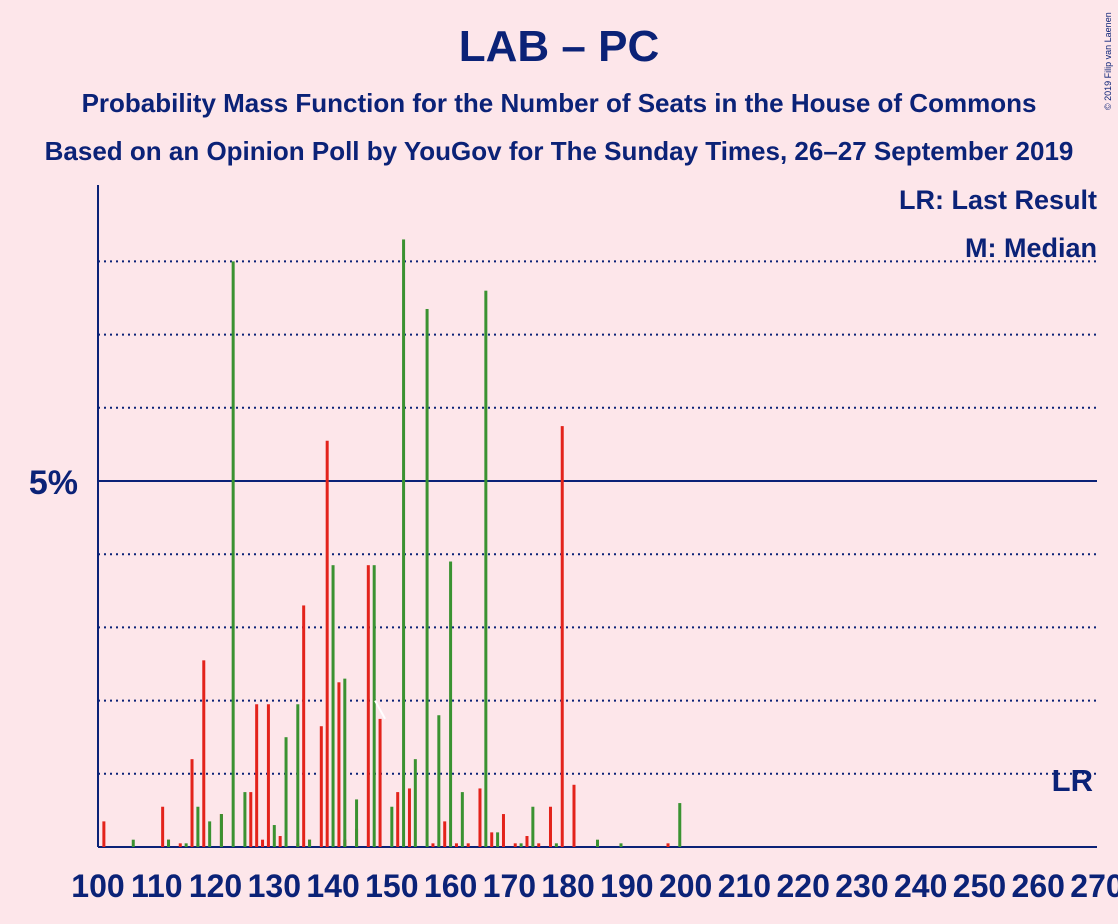 The height and width of the screenshot is (924, 1118). What do you see at coordinates (332, 886) in the screenshot?
I see `x-tick-label: 140` at bounding box center [332, 886].